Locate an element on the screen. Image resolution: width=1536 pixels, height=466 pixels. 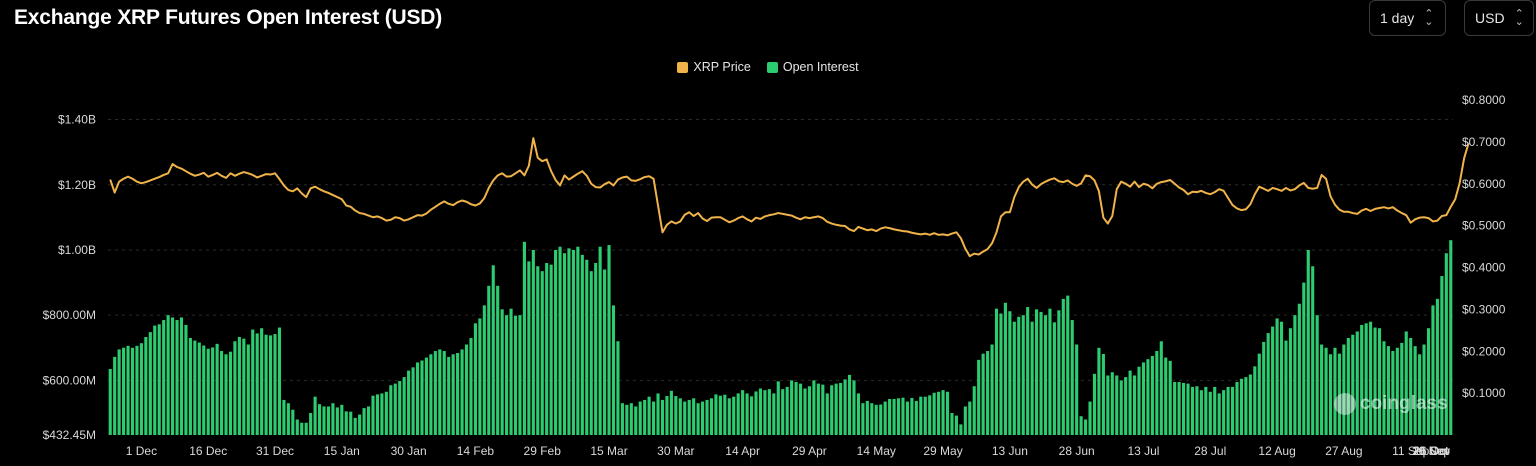
x-tick-label: 26 Oct is located at coordinates (1431, 451).